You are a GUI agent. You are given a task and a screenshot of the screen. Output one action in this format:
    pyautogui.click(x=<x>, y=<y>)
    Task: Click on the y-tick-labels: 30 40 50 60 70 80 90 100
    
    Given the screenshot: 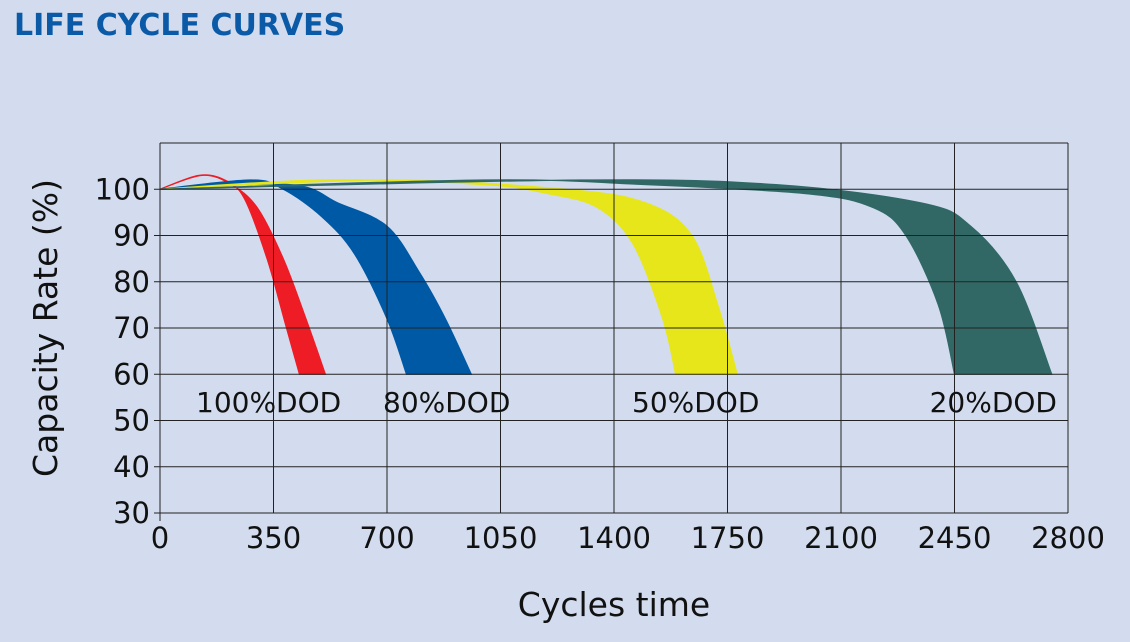 What is the action you would take?
    pyautogui.click(x=122, y=351)
    